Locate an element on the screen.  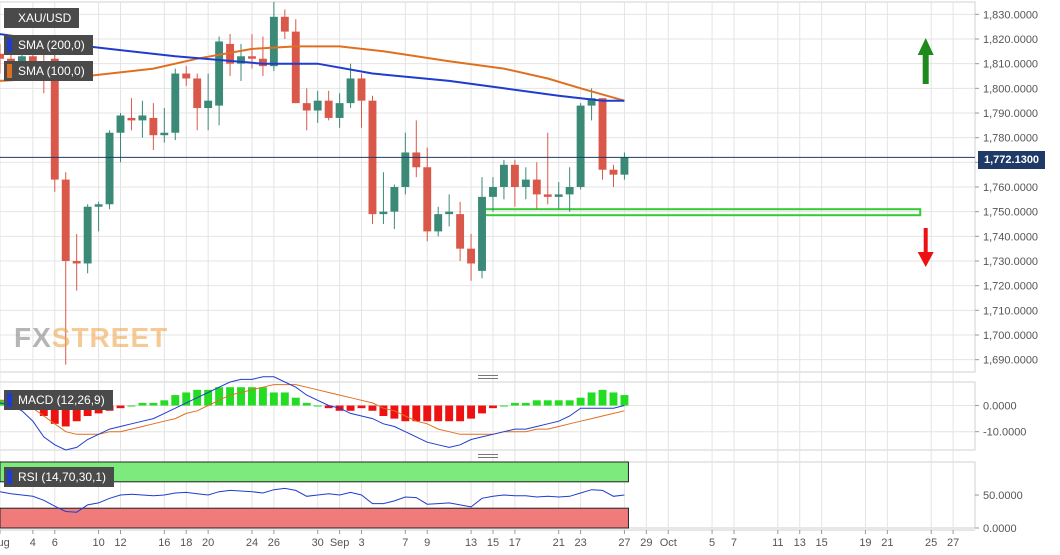
symbol-label: XAU/USD is located at coordinates (45, 18).